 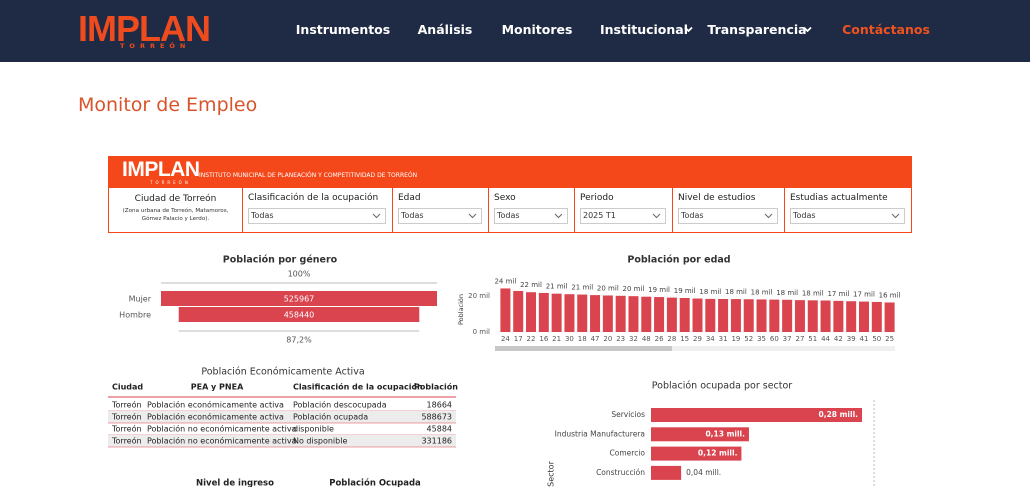 I want to click on nav-link: Institucional, so click(x=644, y=29).